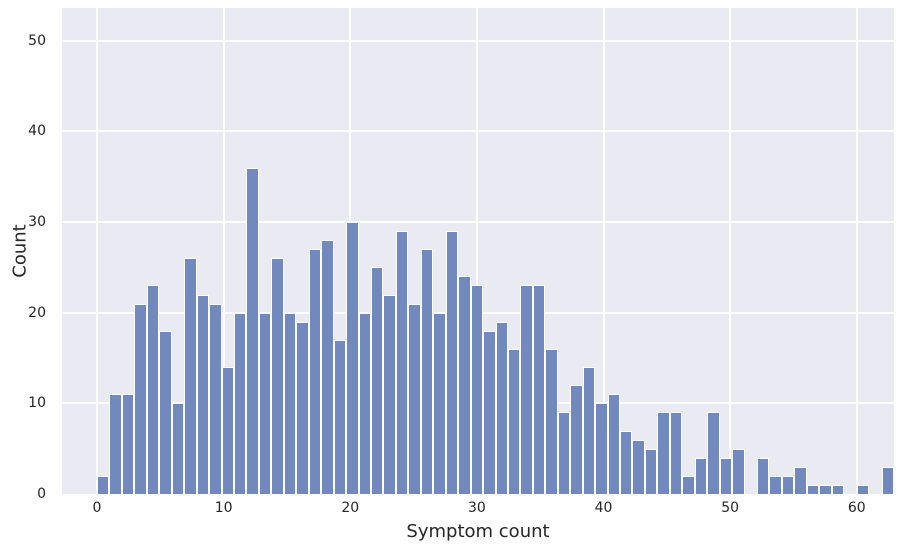  Describe the element at coordinates (41, 494) in the screenshot. I see `y-tick-label: 0` at that location.